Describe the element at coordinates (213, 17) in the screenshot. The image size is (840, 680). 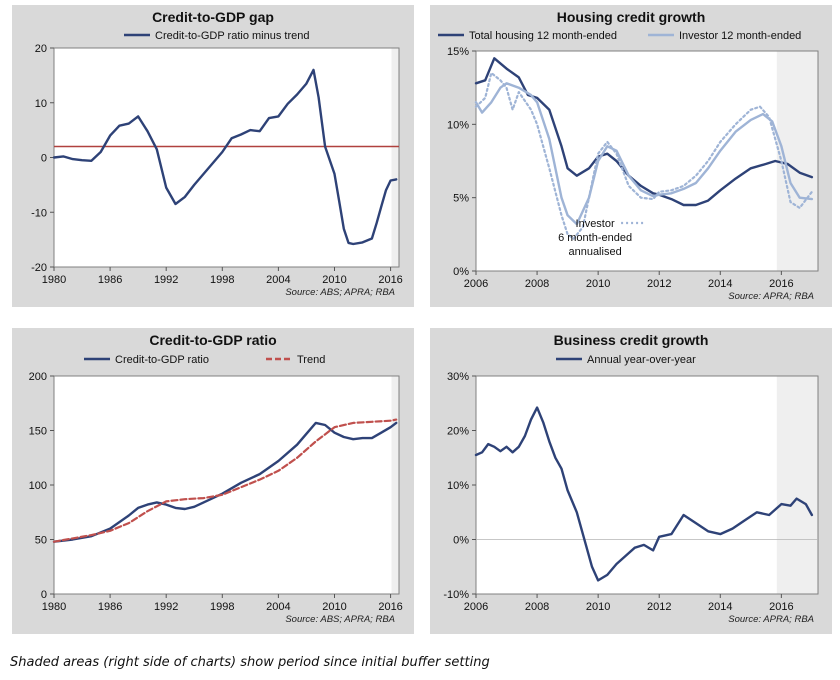
I see `chart-title: Credit-to-GDP gap` at that location.